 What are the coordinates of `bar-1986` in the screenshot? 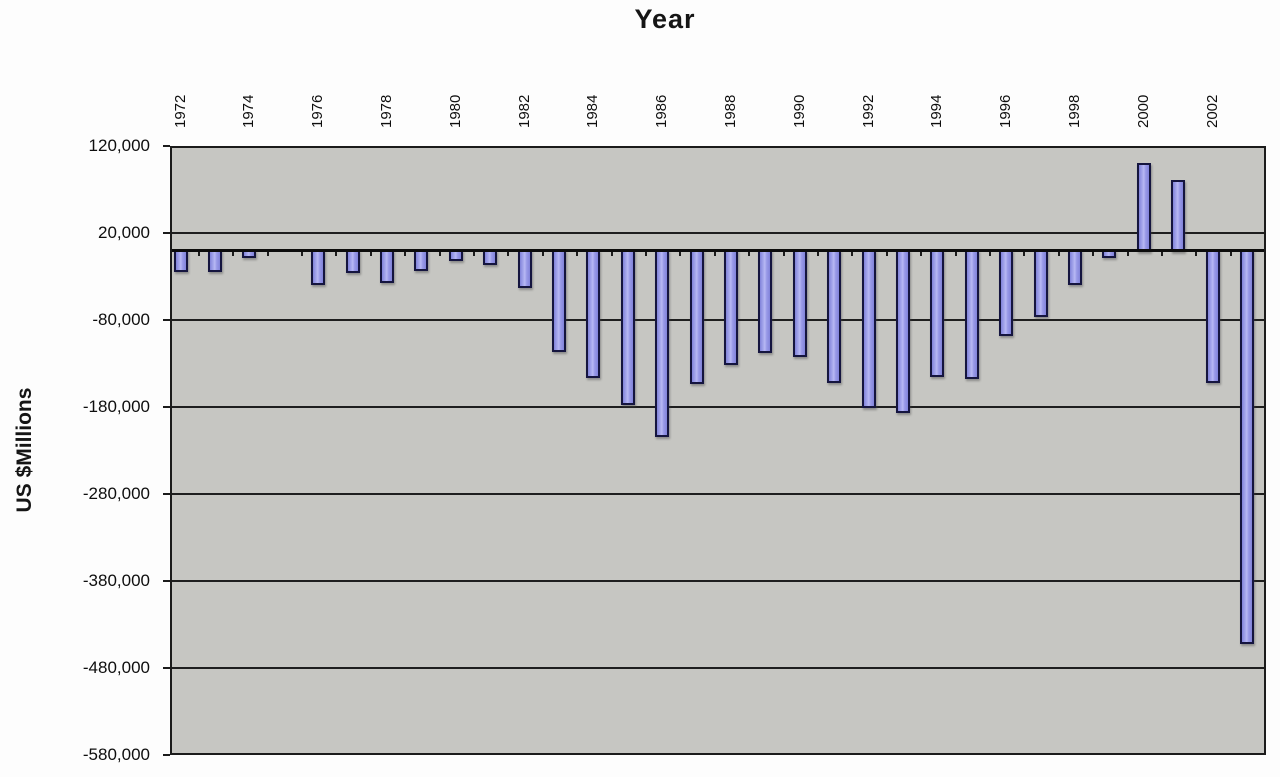 It's located at (662, 343).